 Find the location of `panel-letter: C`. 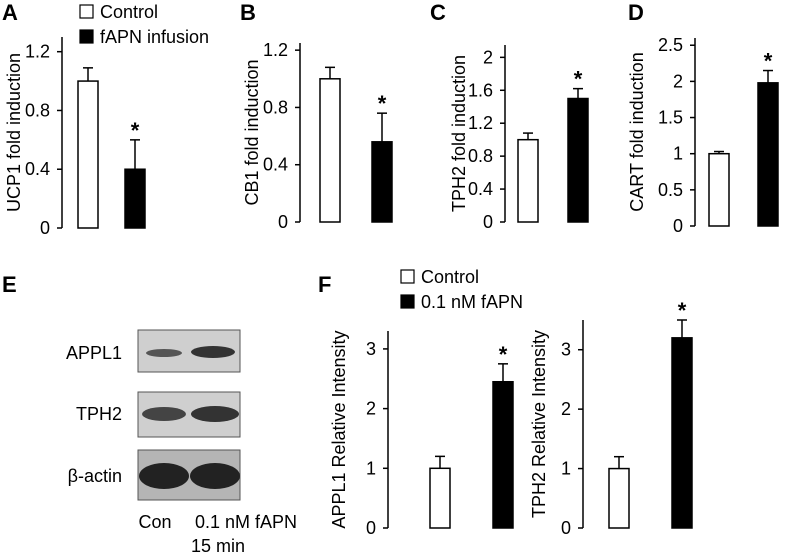

panel-letter: C is located at coordinates (438, 12).